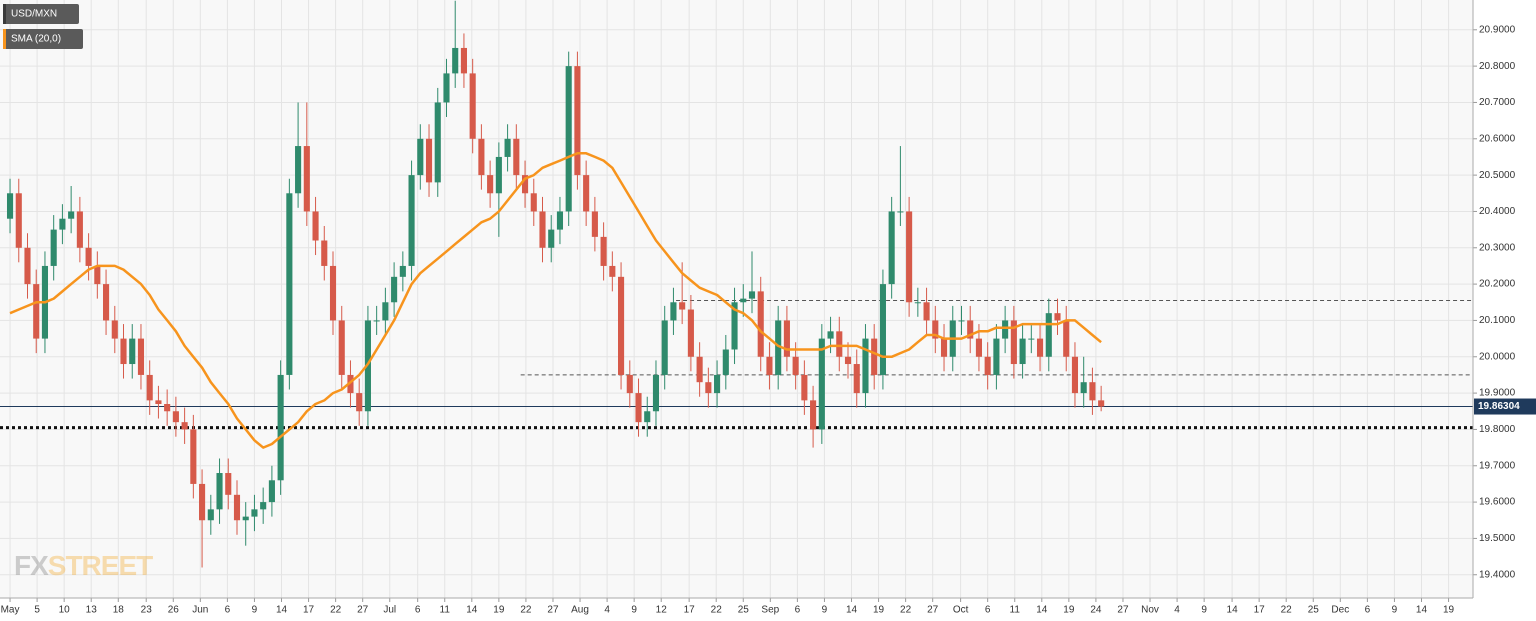  What do you see at coordinates (1340, 610) in the screenshot?
I see `x-tick-label: Dec` at bounding box center [1340, 610].